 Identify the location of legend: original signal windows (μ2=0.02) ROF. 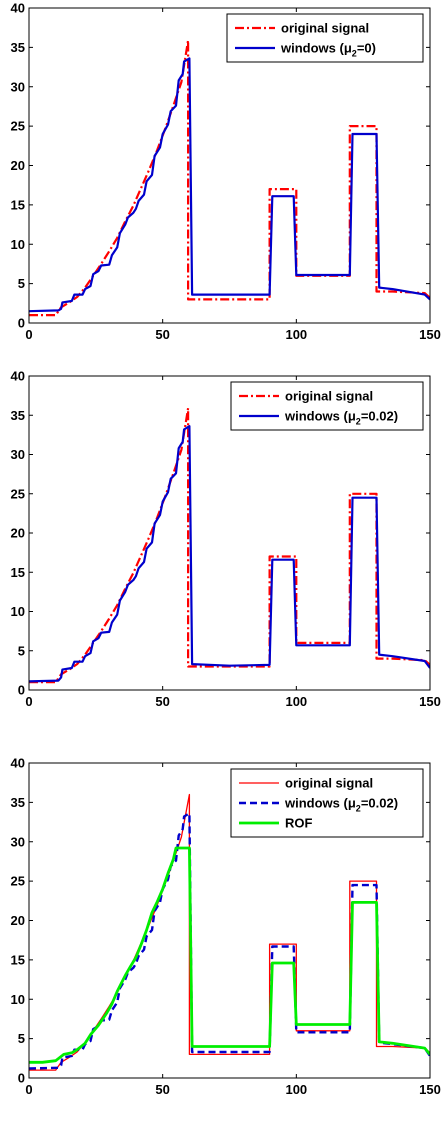
(327, 803).